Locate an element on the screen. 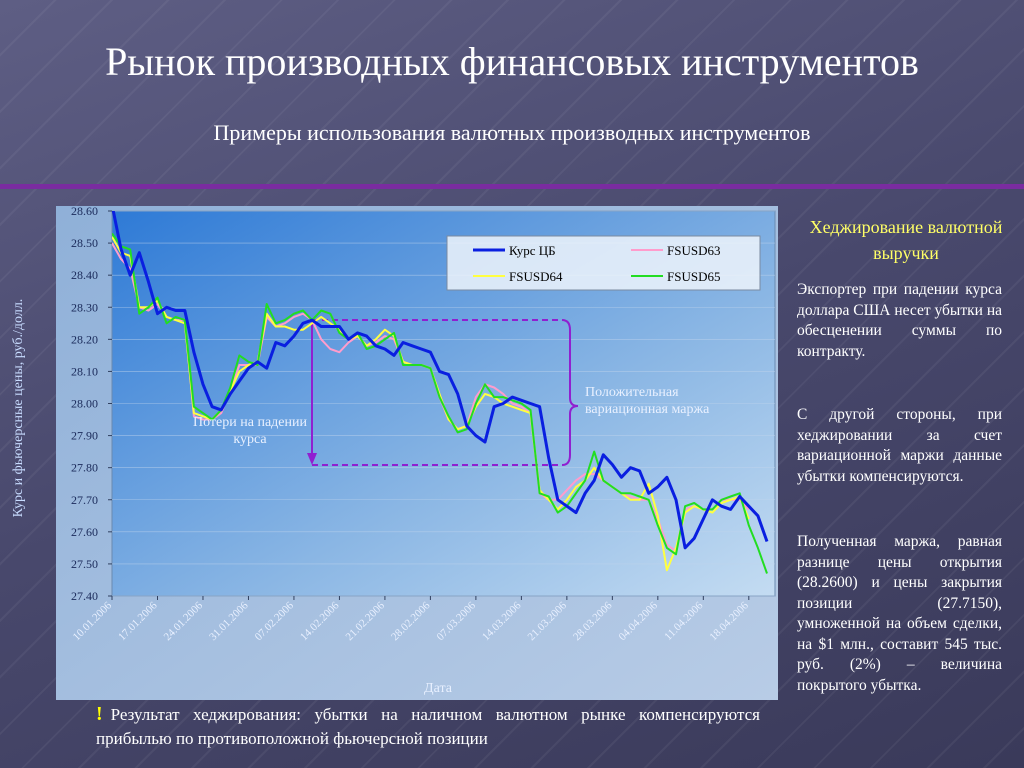 This screenshot has width=1024, height=768. brace is located at coordinates (570, 392).